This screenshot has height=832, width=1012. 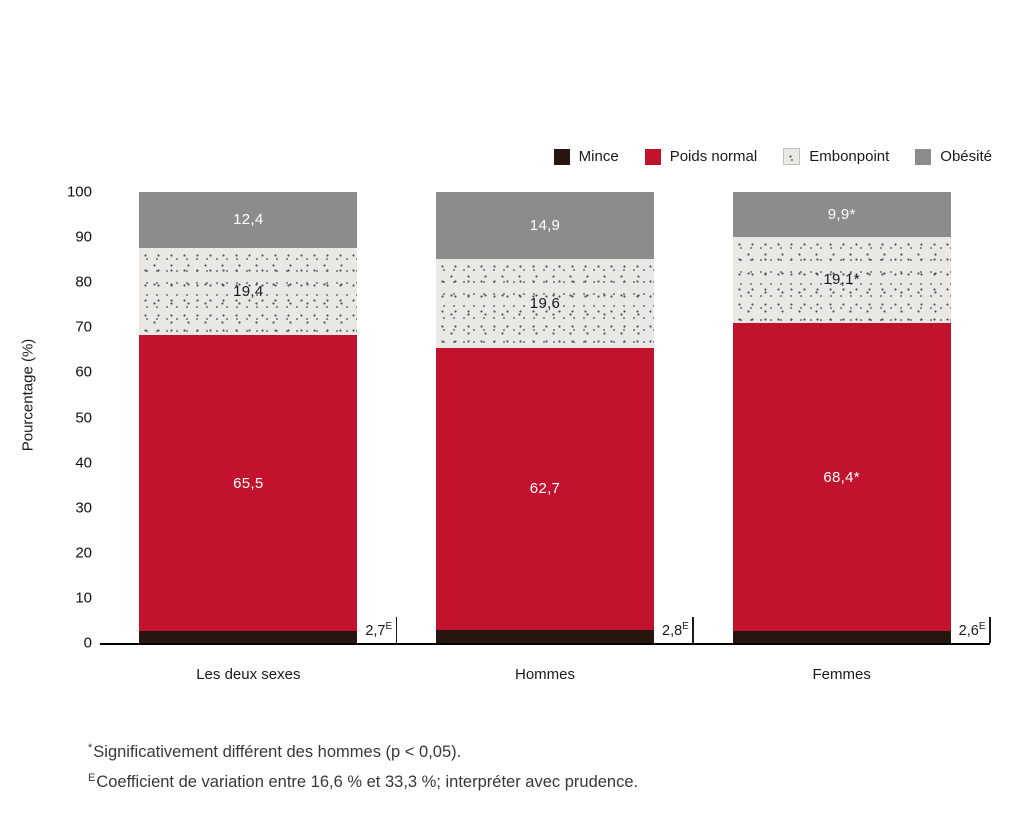 I want to click on y-tick-label: 50, so click(x=83, y=417).